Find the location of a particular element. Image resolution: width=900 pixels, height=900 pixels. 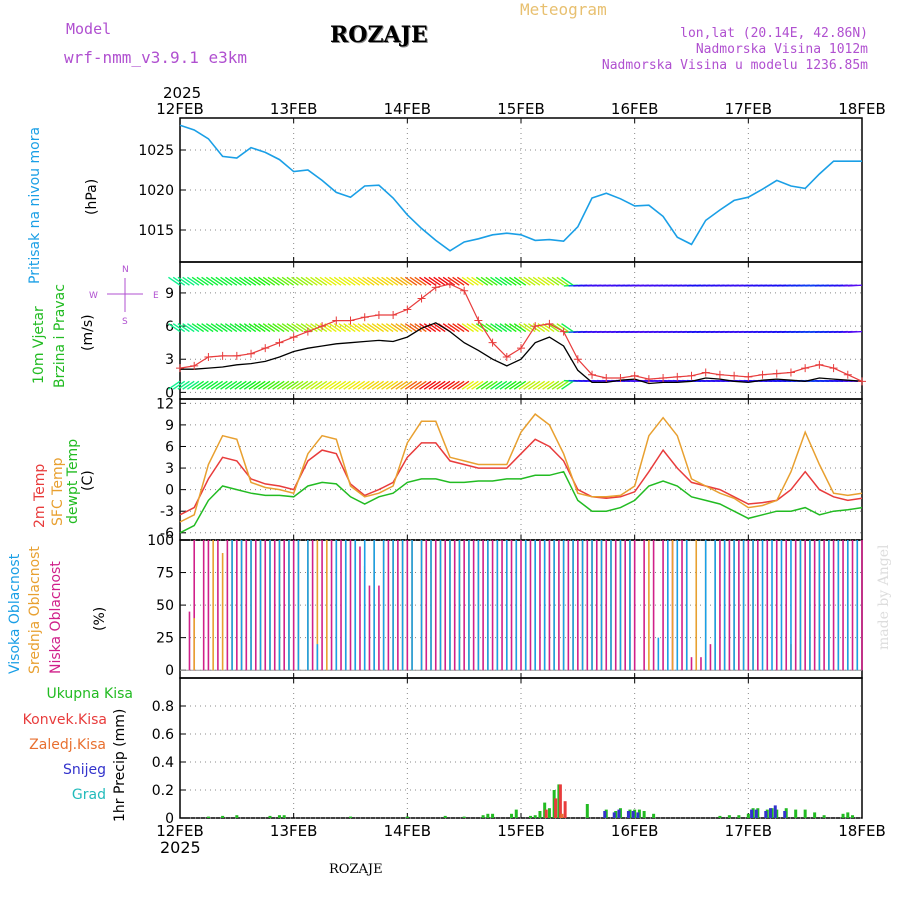

x-tick-label-top: 17FEB is located at coordinates (748, 109).